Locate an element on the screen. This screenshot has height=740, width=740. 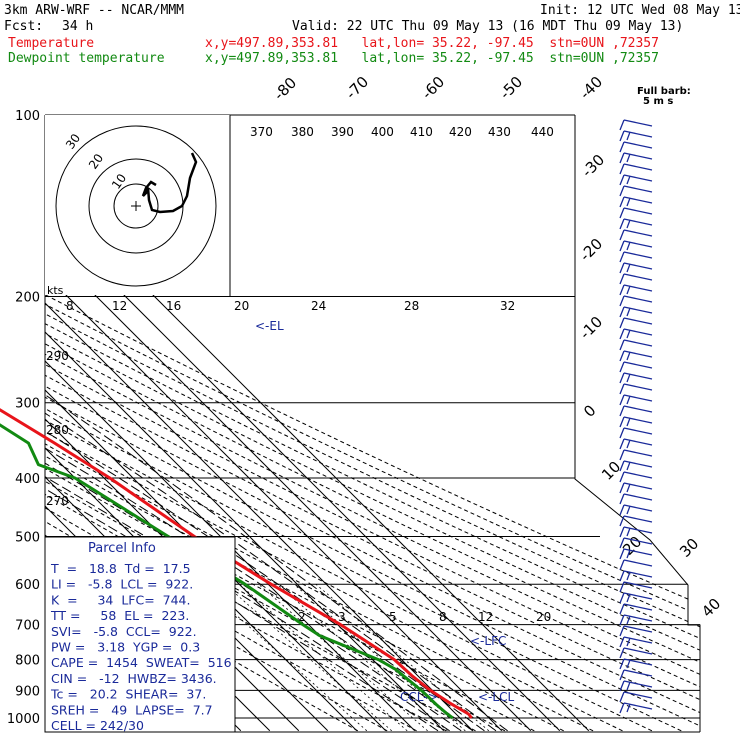
lcl-marker: <-LCL is located at coordinates (496, 697).